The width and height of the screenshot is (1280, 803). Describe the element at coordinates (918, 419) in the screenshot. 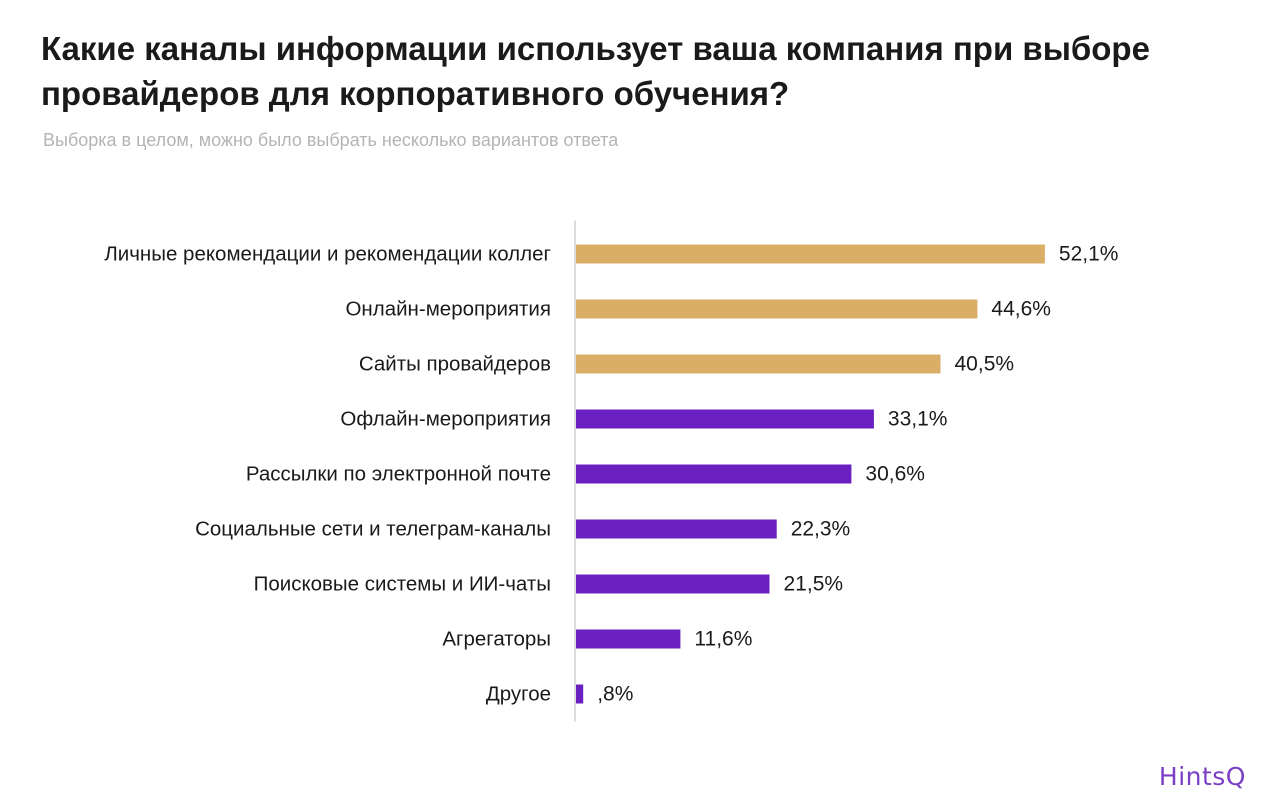

I see `value-label: 33,1%` at that location.